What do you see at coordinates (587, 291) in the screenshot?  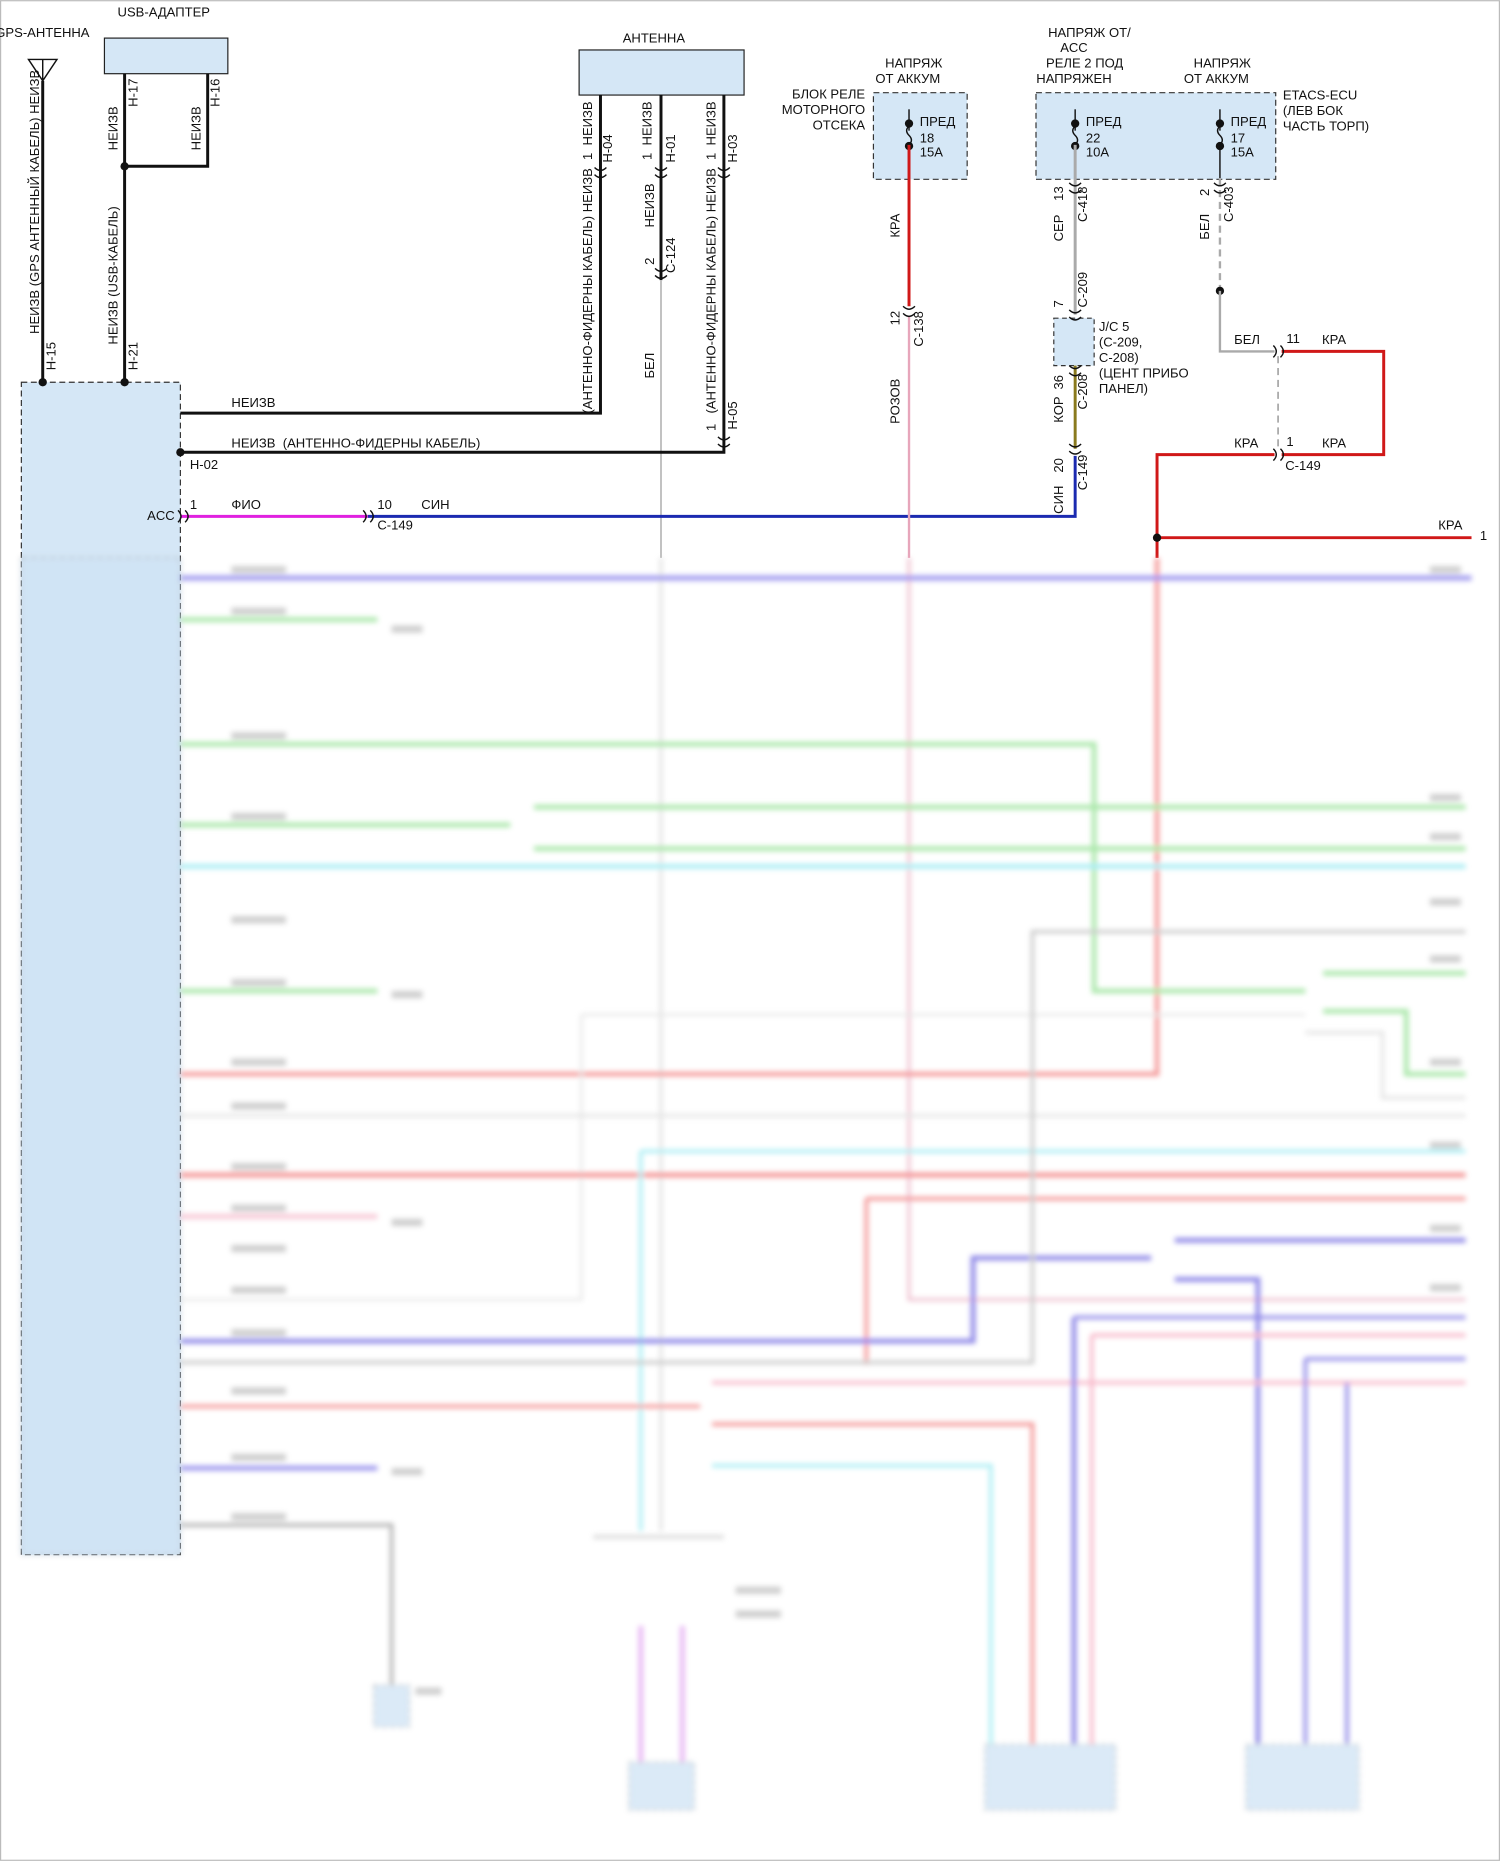 I see `label: (АНТЕННО-ФИДЕРНЫ КАБЕЛЬ) НЕИЗВ` at bounding box center [587, 291].